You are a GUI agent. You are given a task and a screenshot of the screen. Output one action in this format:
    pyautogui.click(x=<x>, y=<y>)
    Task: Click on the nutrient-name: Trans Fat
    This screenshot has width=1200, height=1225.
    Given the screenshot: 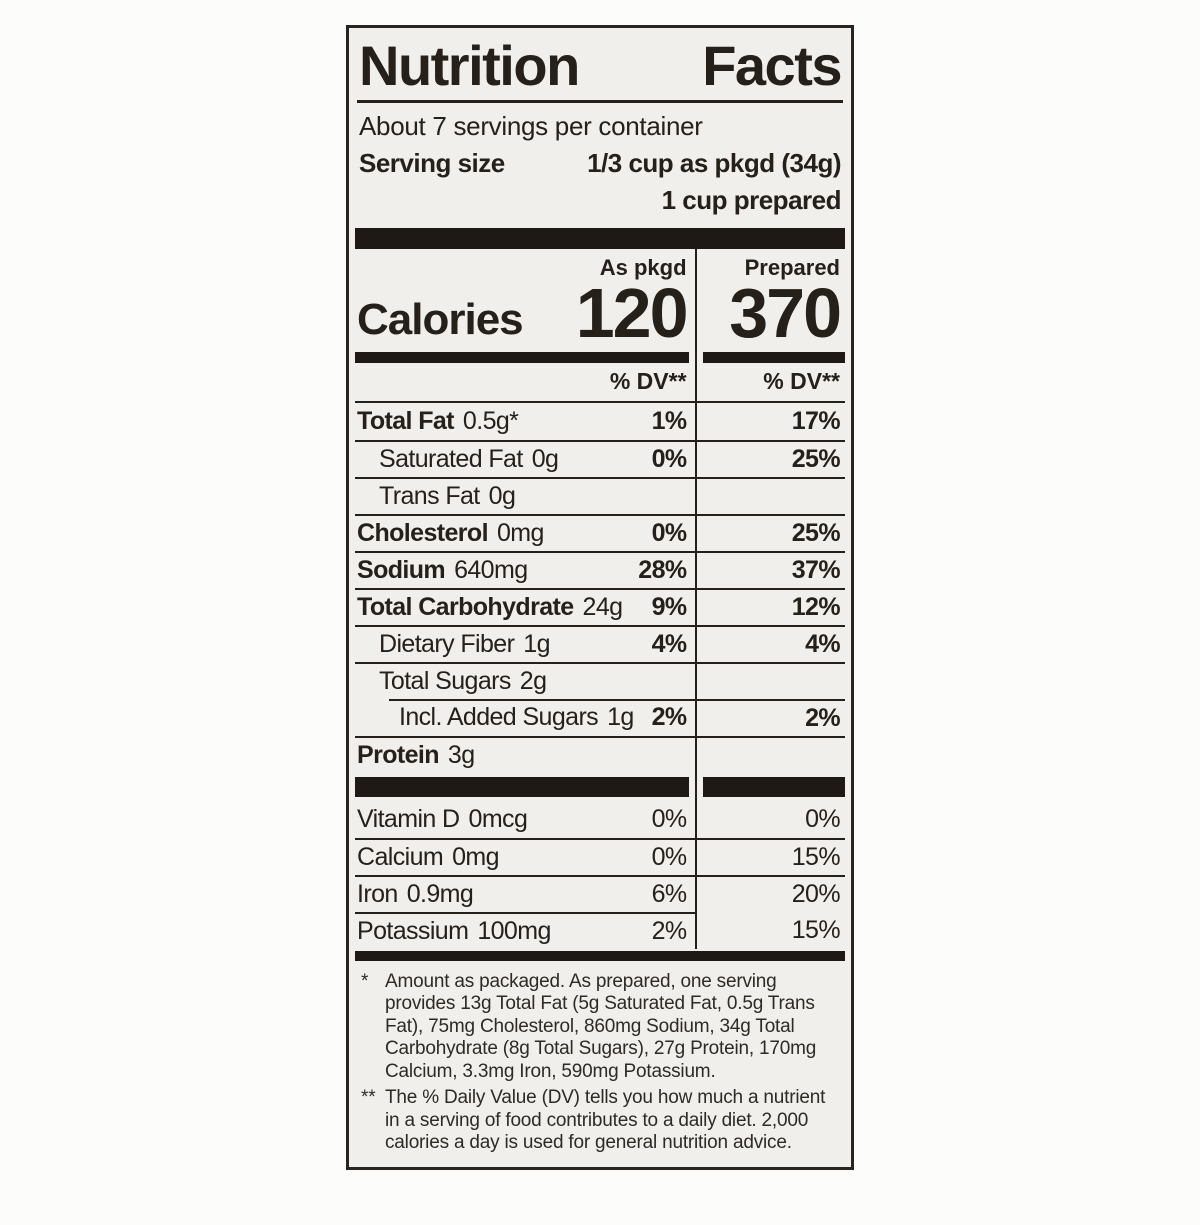 What is the action you would take?
    pyautogui.click(x=429, y=495)
    